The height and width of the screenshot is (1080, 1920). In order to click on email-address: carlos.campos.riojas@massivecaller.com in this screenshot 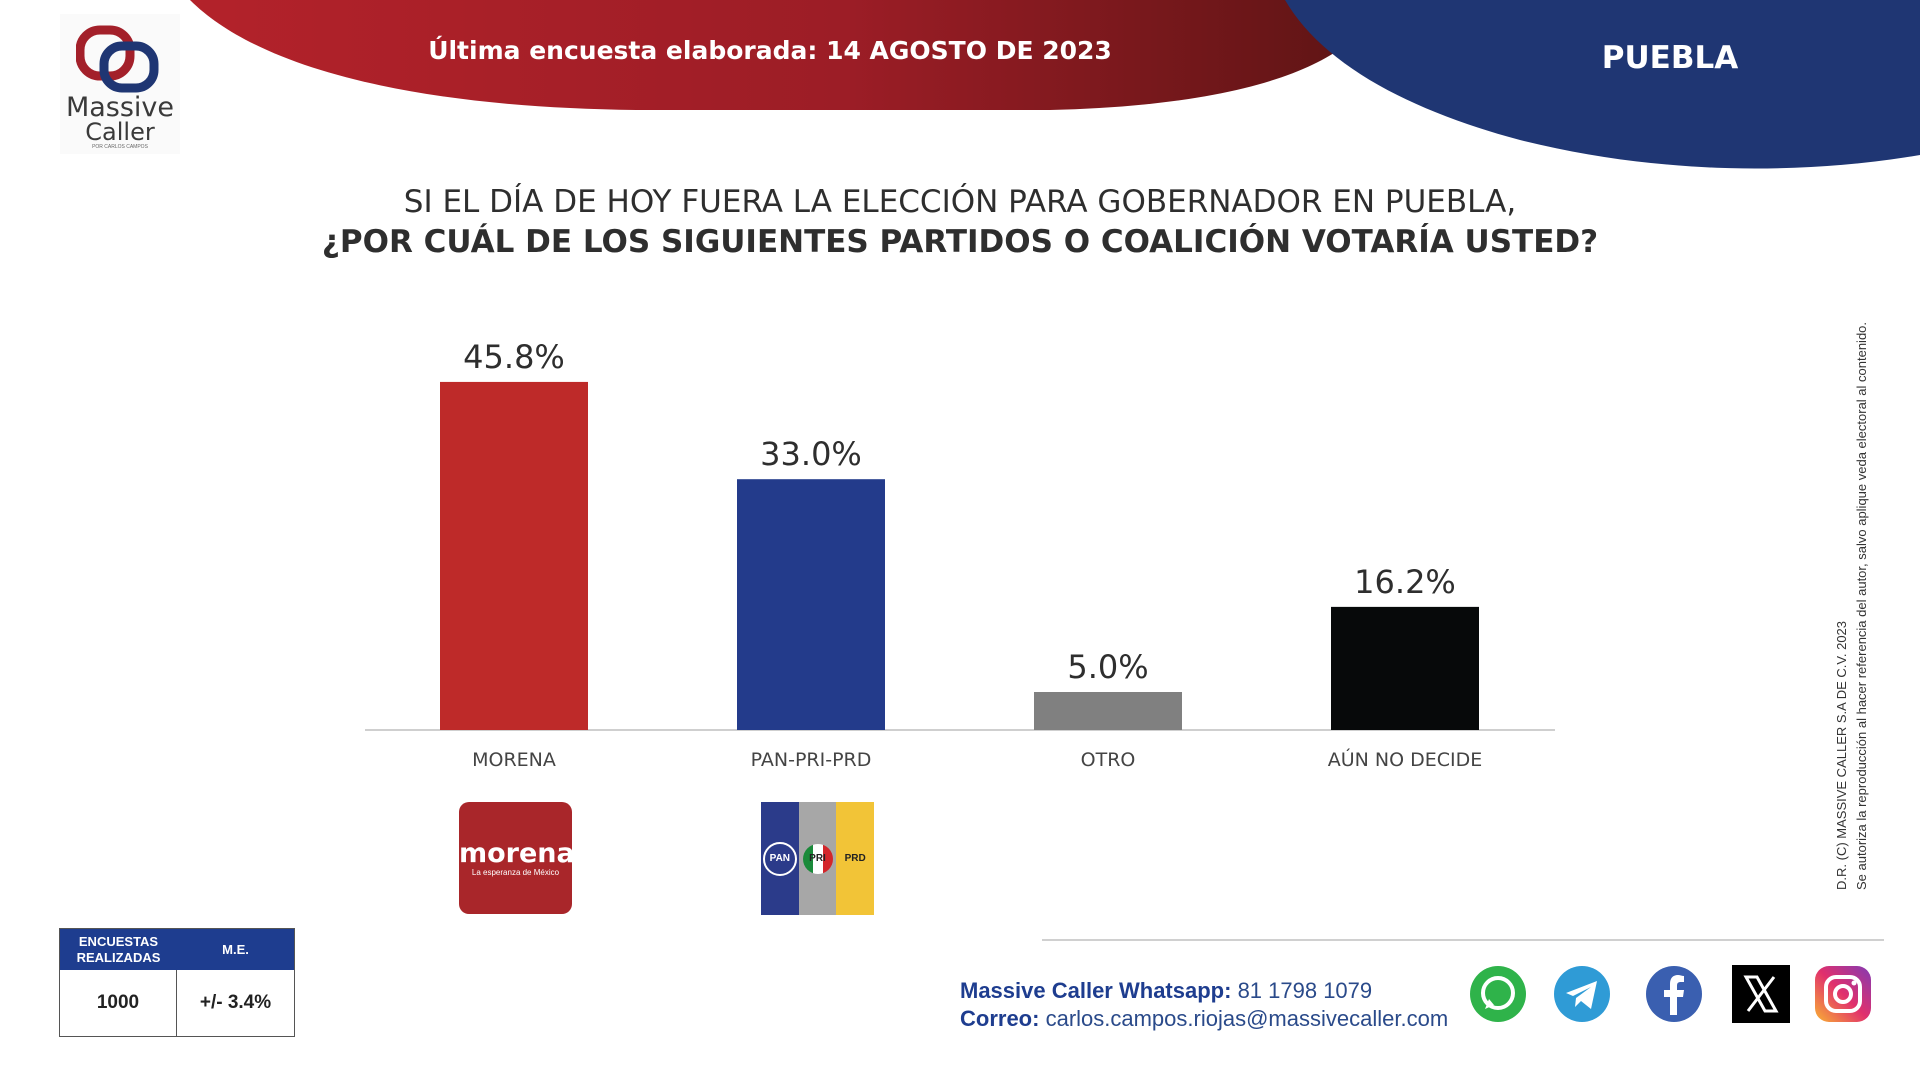, I will do `click(1247, 1018)`.